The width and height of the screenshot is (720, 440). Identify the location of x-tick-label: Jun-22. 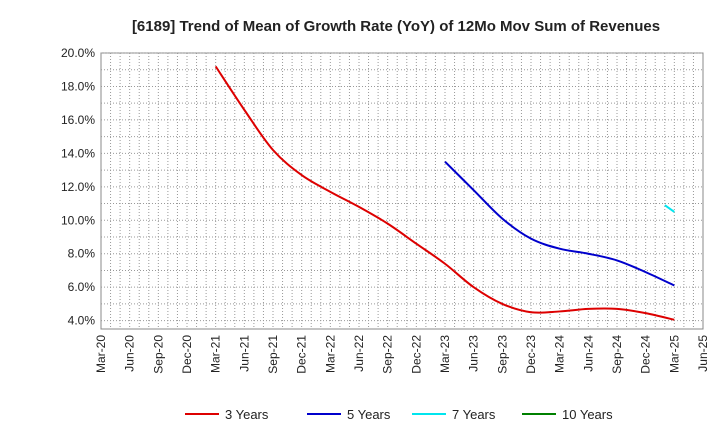
(359, 353).